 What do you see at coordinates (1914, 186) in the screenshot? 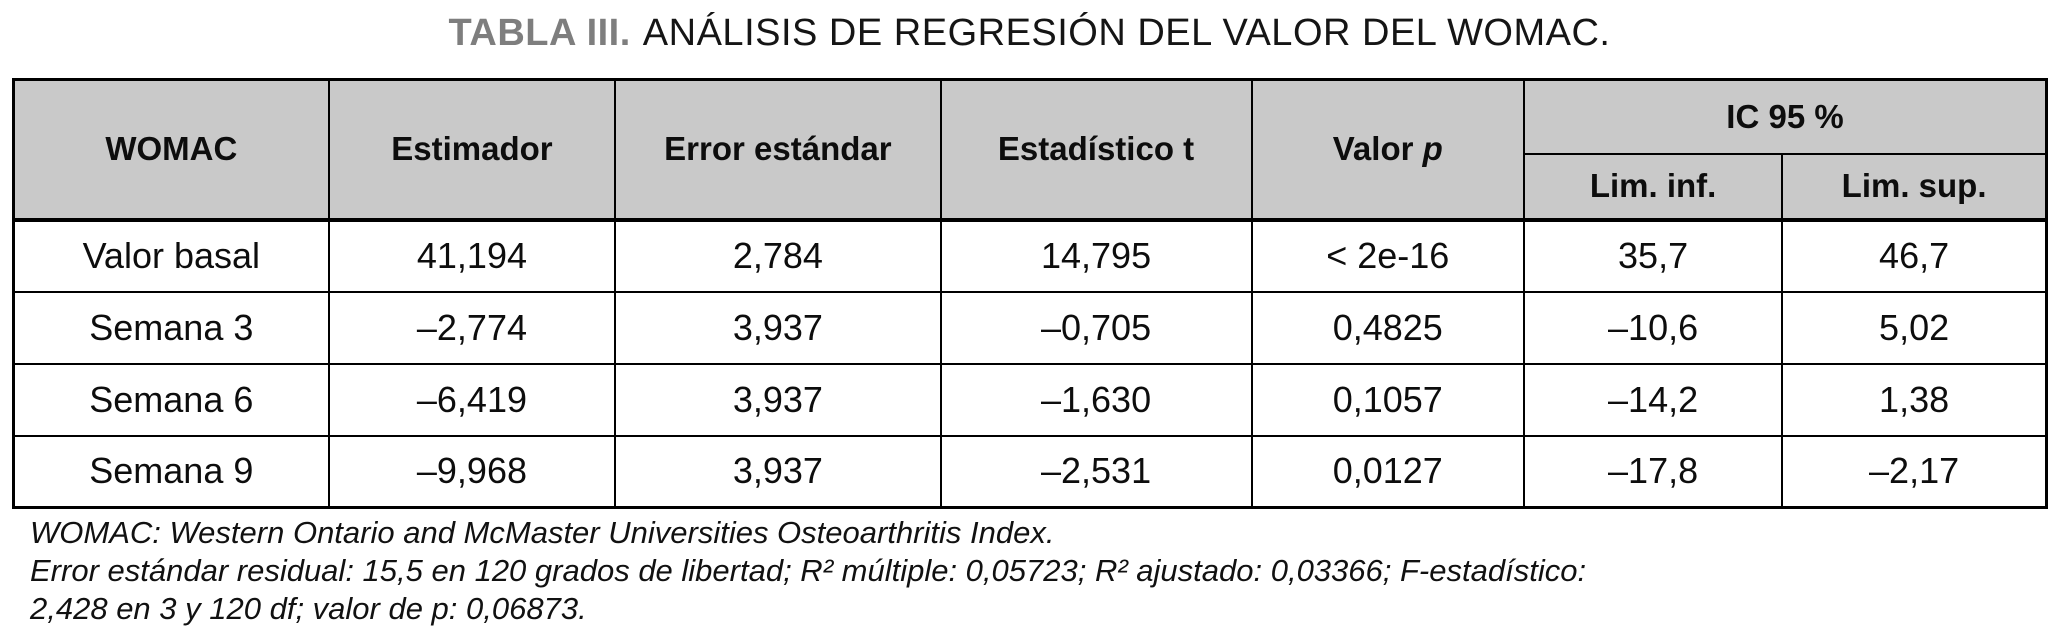
I see `header-lim-sup: Lim. sup.` at bounding box center [1914, 186].